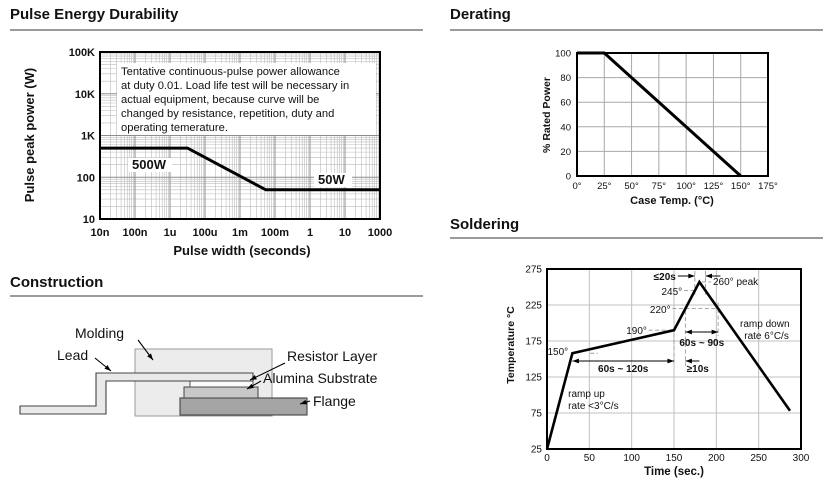 The height and width of the screenshot is (498, 823). Describe the element at coordinates (303, 402) in the screenshot. I see `flange-leader-head` at that location.